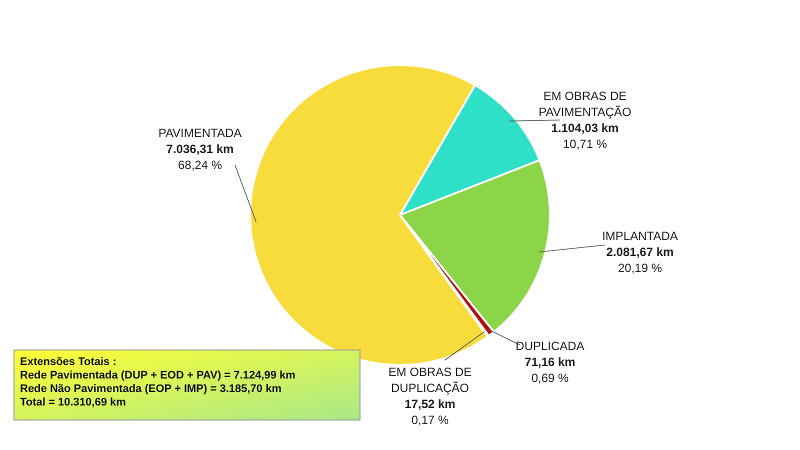 The width and height of the screenshot is (800, 450). What do you see at coordinates (640, 260) in the screenshot?
I see `data-label: 2.081,67 km 20,19 %` at bounding box center [640, 260].